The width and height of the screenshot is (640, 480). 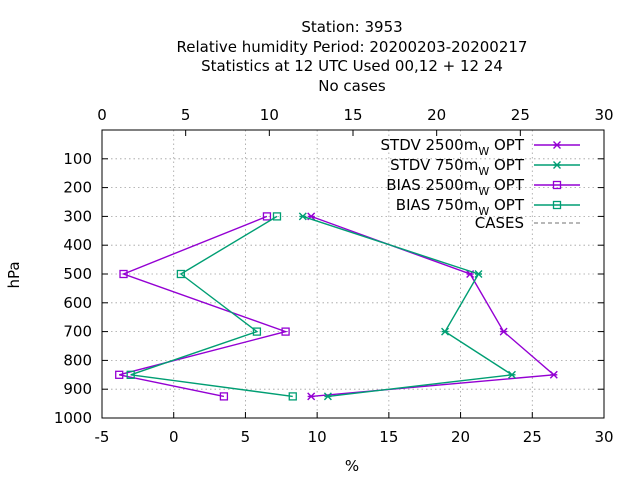 I want to click on x2-tick-label: 30, so click(x=603, y=115).